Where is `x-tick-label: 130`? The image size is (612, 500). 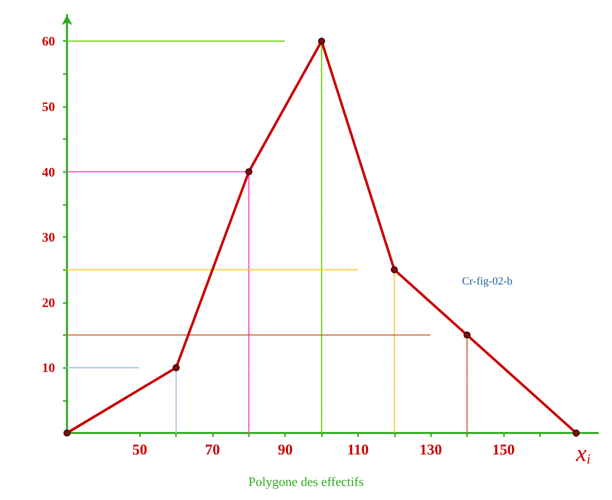 x-tick-label: 130 is located at coordinates (430, 450).